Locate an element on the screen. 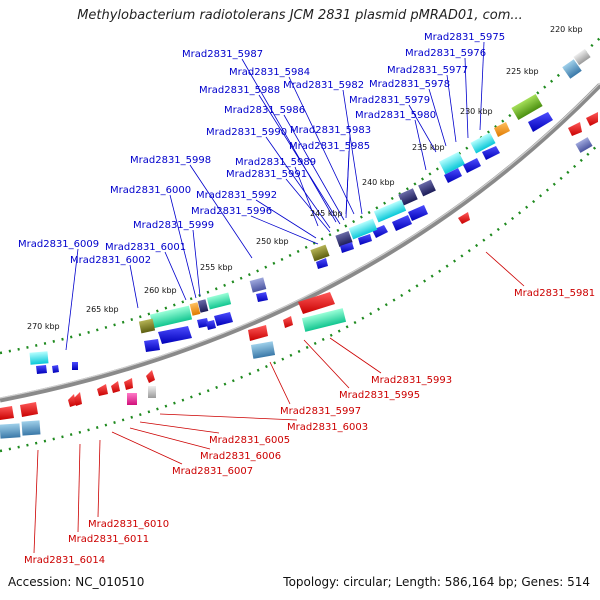 This screenshot has width=600, height=600. ruler-label: 265 kbp is located at coordinates (102, 309).